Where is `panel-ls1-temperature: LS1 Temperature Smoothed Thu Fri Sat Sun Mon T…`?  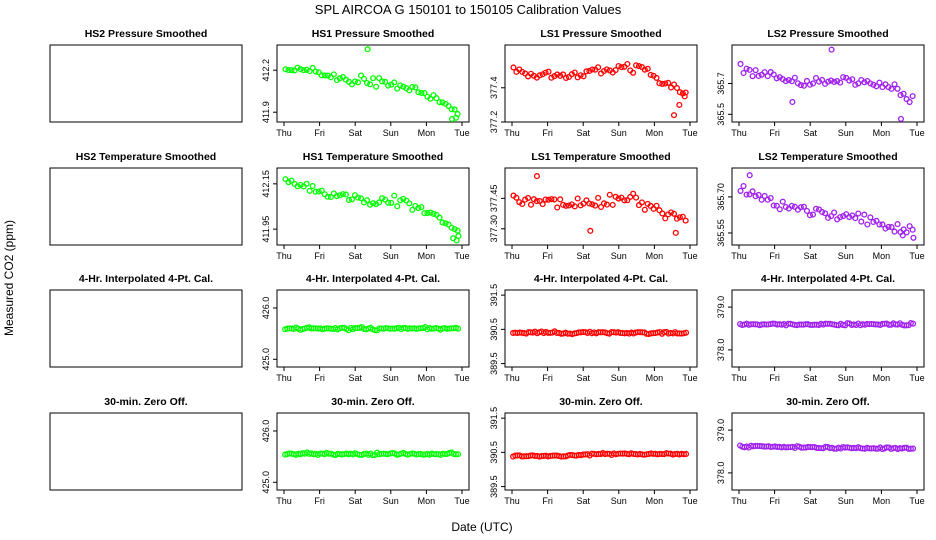
panel-ls1-temperature: LS1 Temperature Smoothed Thu Fri Sat Sun Mon T… is located at coordinates (593, 206).